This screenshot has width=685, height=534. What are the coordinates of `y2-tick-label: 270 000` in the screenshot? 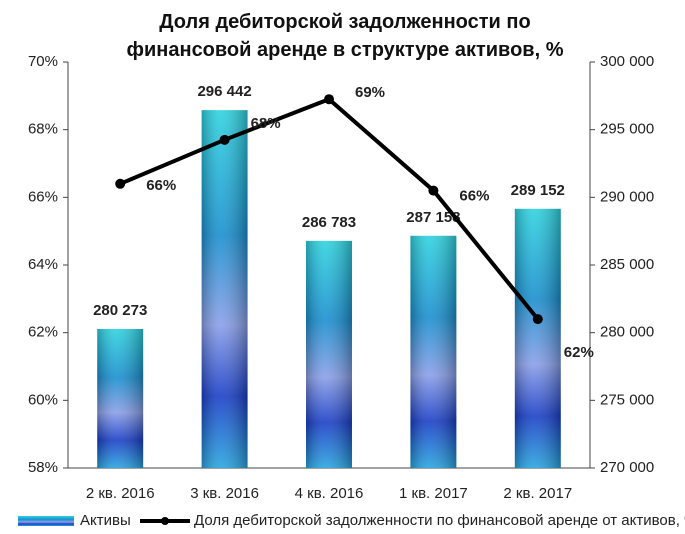 It's located at (627, 467).